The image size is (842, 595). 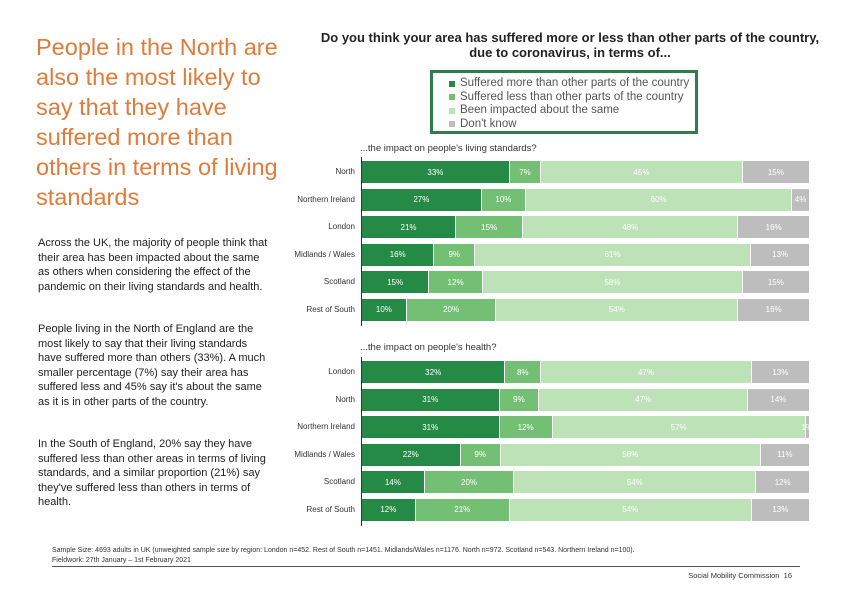 What do you see at coordinates (785, 454) in the screenshot?
I see `bar-segment: 11%` at bounding box center [785, 454].